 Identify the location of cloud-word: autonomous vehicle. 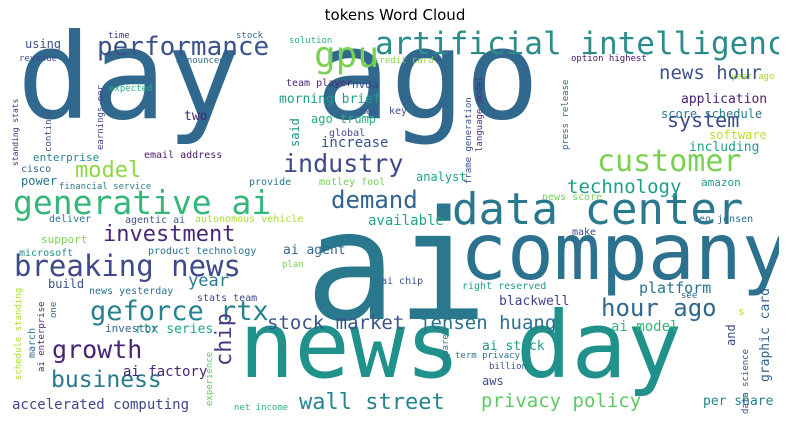
(249, 219).